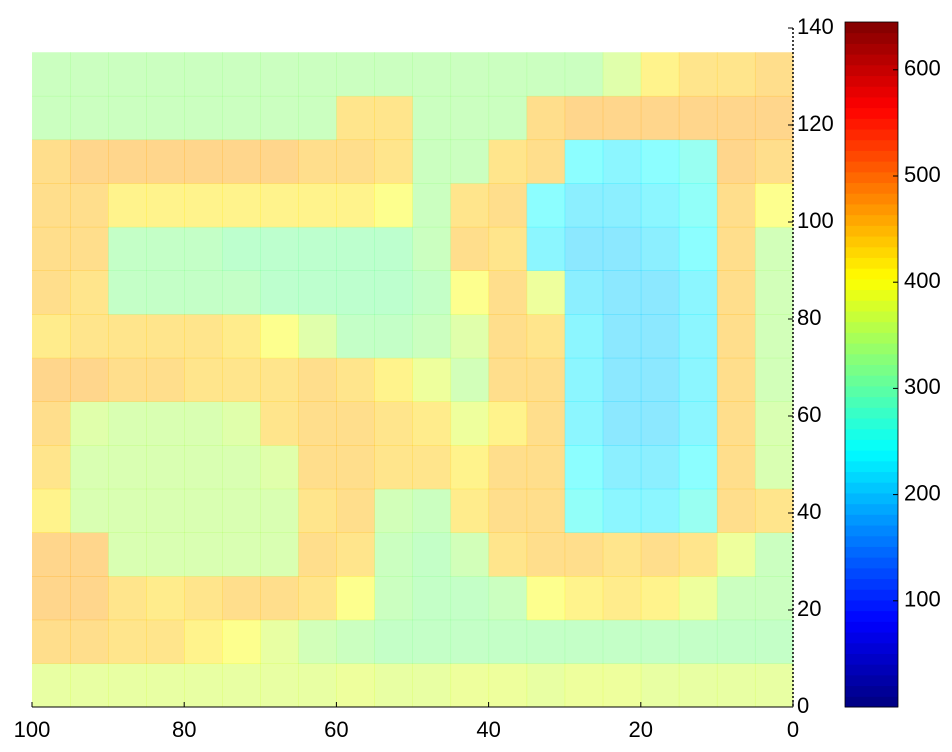 Image resolution: width=952 pixels, height=752 pixels. Describe the element at coordinates (815, 26) in the screenshot. I see `y-tick-label: 140` at that location.